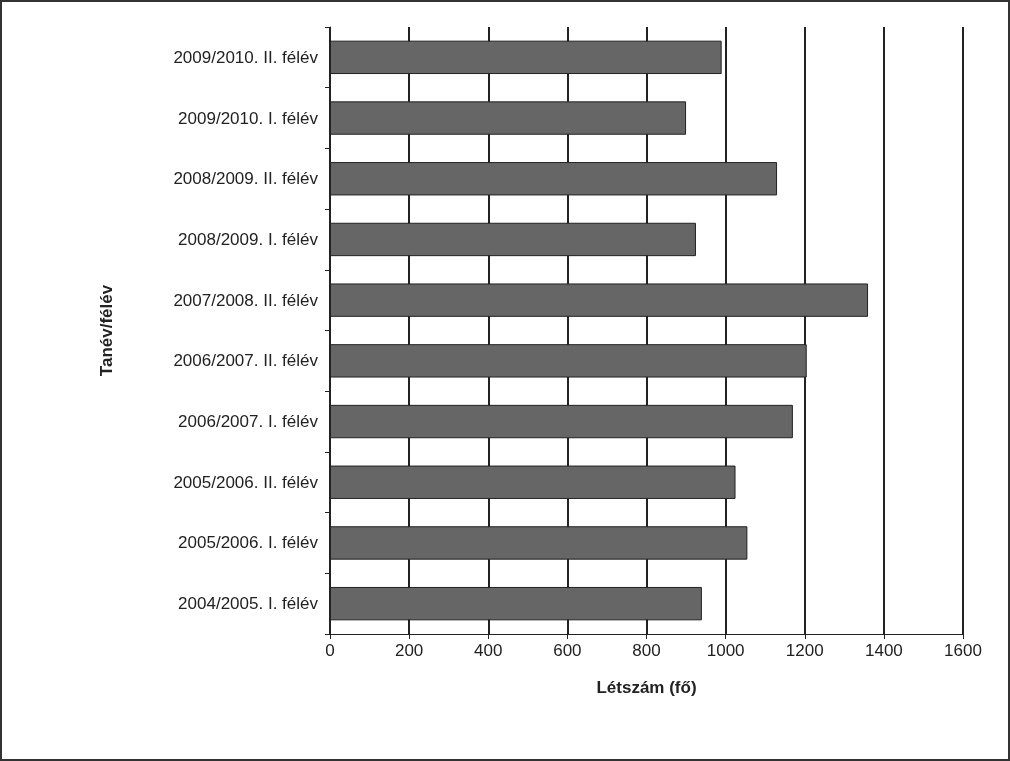 This screenshot has height=761, width=1010. What do you see at coordinates (488, 650) in the screenshot?
I see `x-tick-label: 400` at bounding box center [488, 650].